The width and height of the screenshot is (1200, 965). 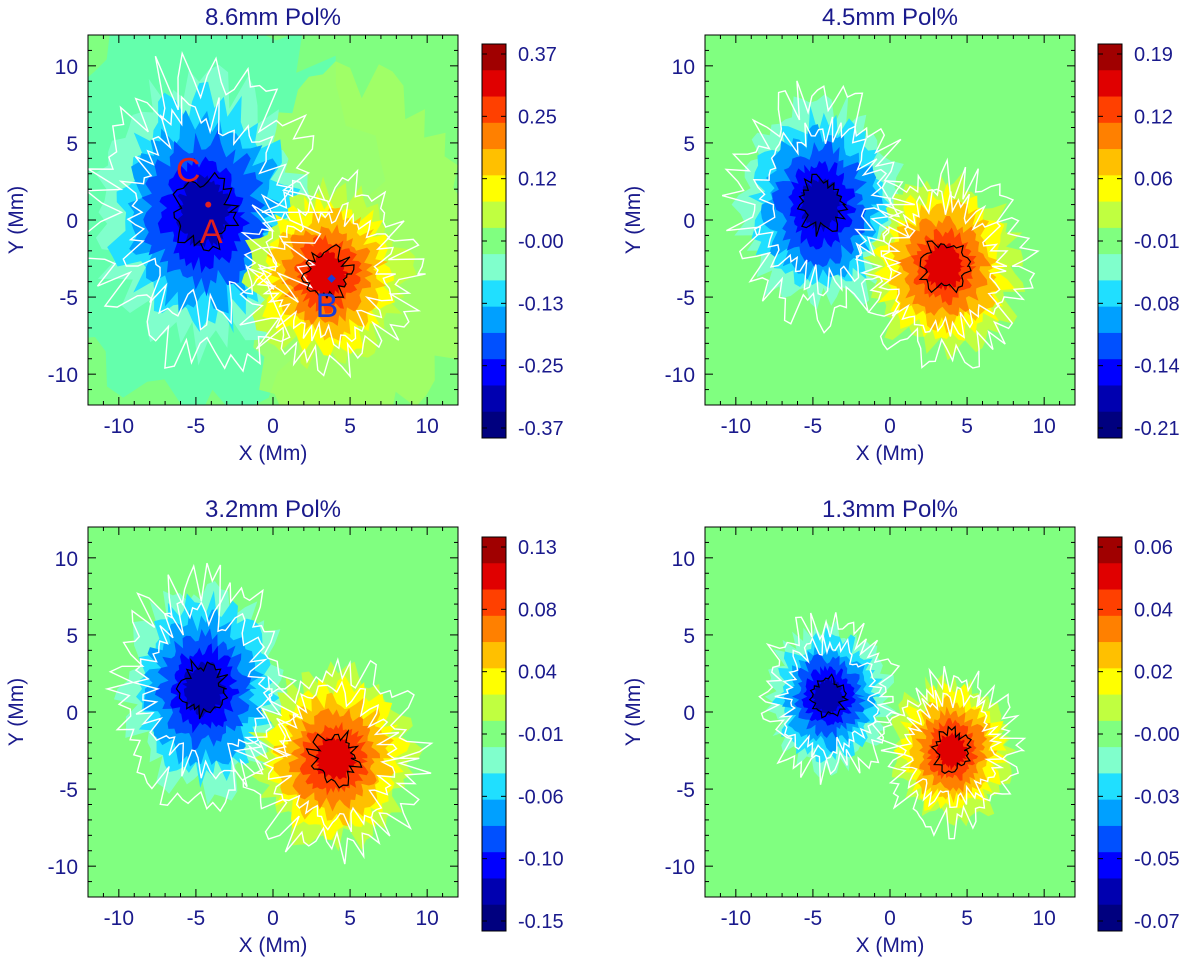 What do you see at coordinates (1157, 367) in the screenshot?
I see `colorbar-tick-label: -0.14` at bounding box center [1157, 367].